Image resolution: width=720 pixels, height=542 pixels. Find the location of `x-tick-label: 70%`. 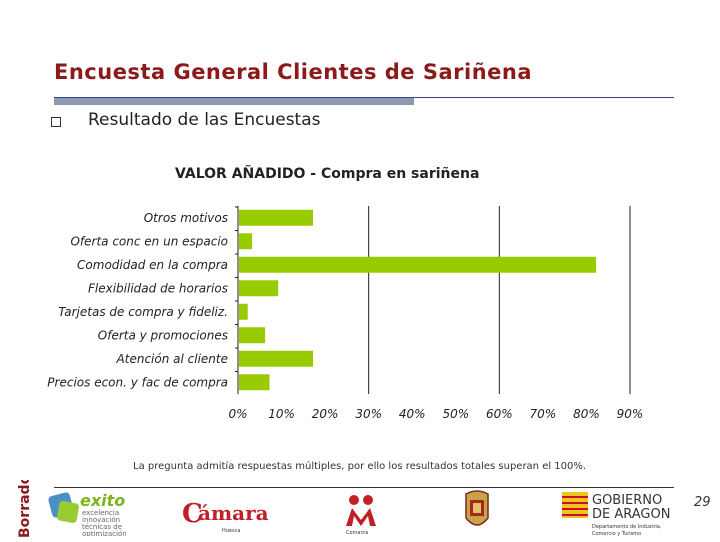

x-tick-label: 70% is located at coordinates (543, 414).